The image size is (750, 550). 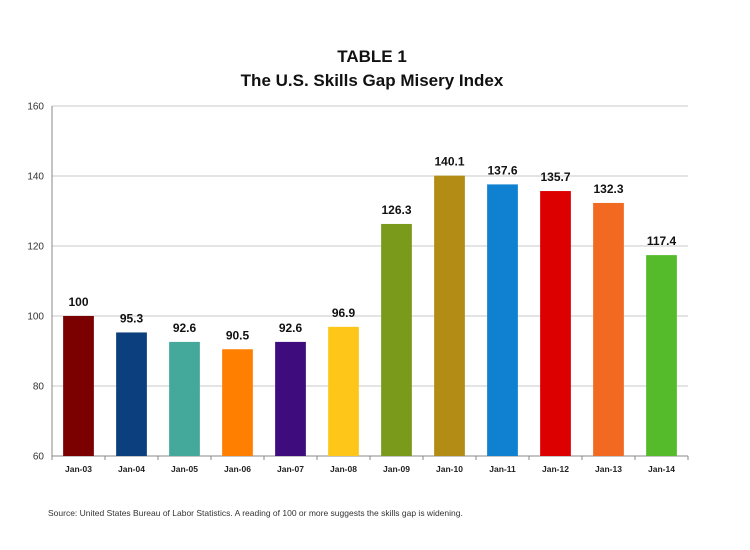 What do you see at coordinates (35, 177) in the screenshot?
I see `y-tick-label: 140` at bounding box center [35, 177].